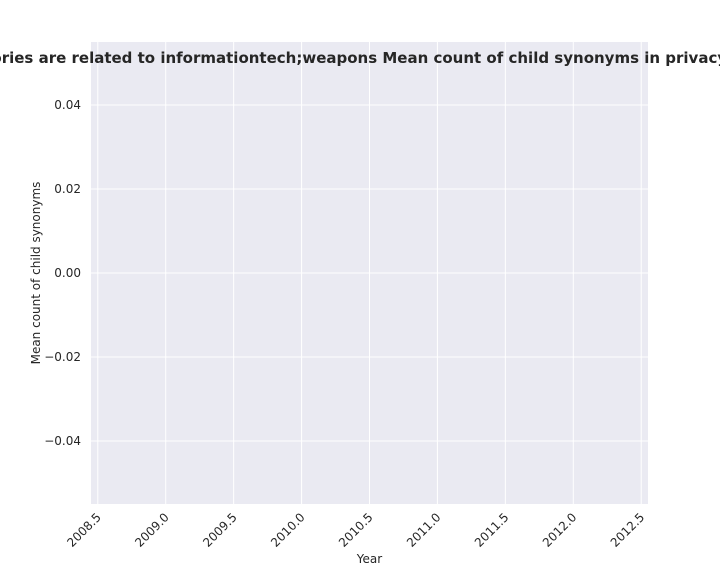  I want to click on x-tick-label: 2010.5, so click(356, 530).